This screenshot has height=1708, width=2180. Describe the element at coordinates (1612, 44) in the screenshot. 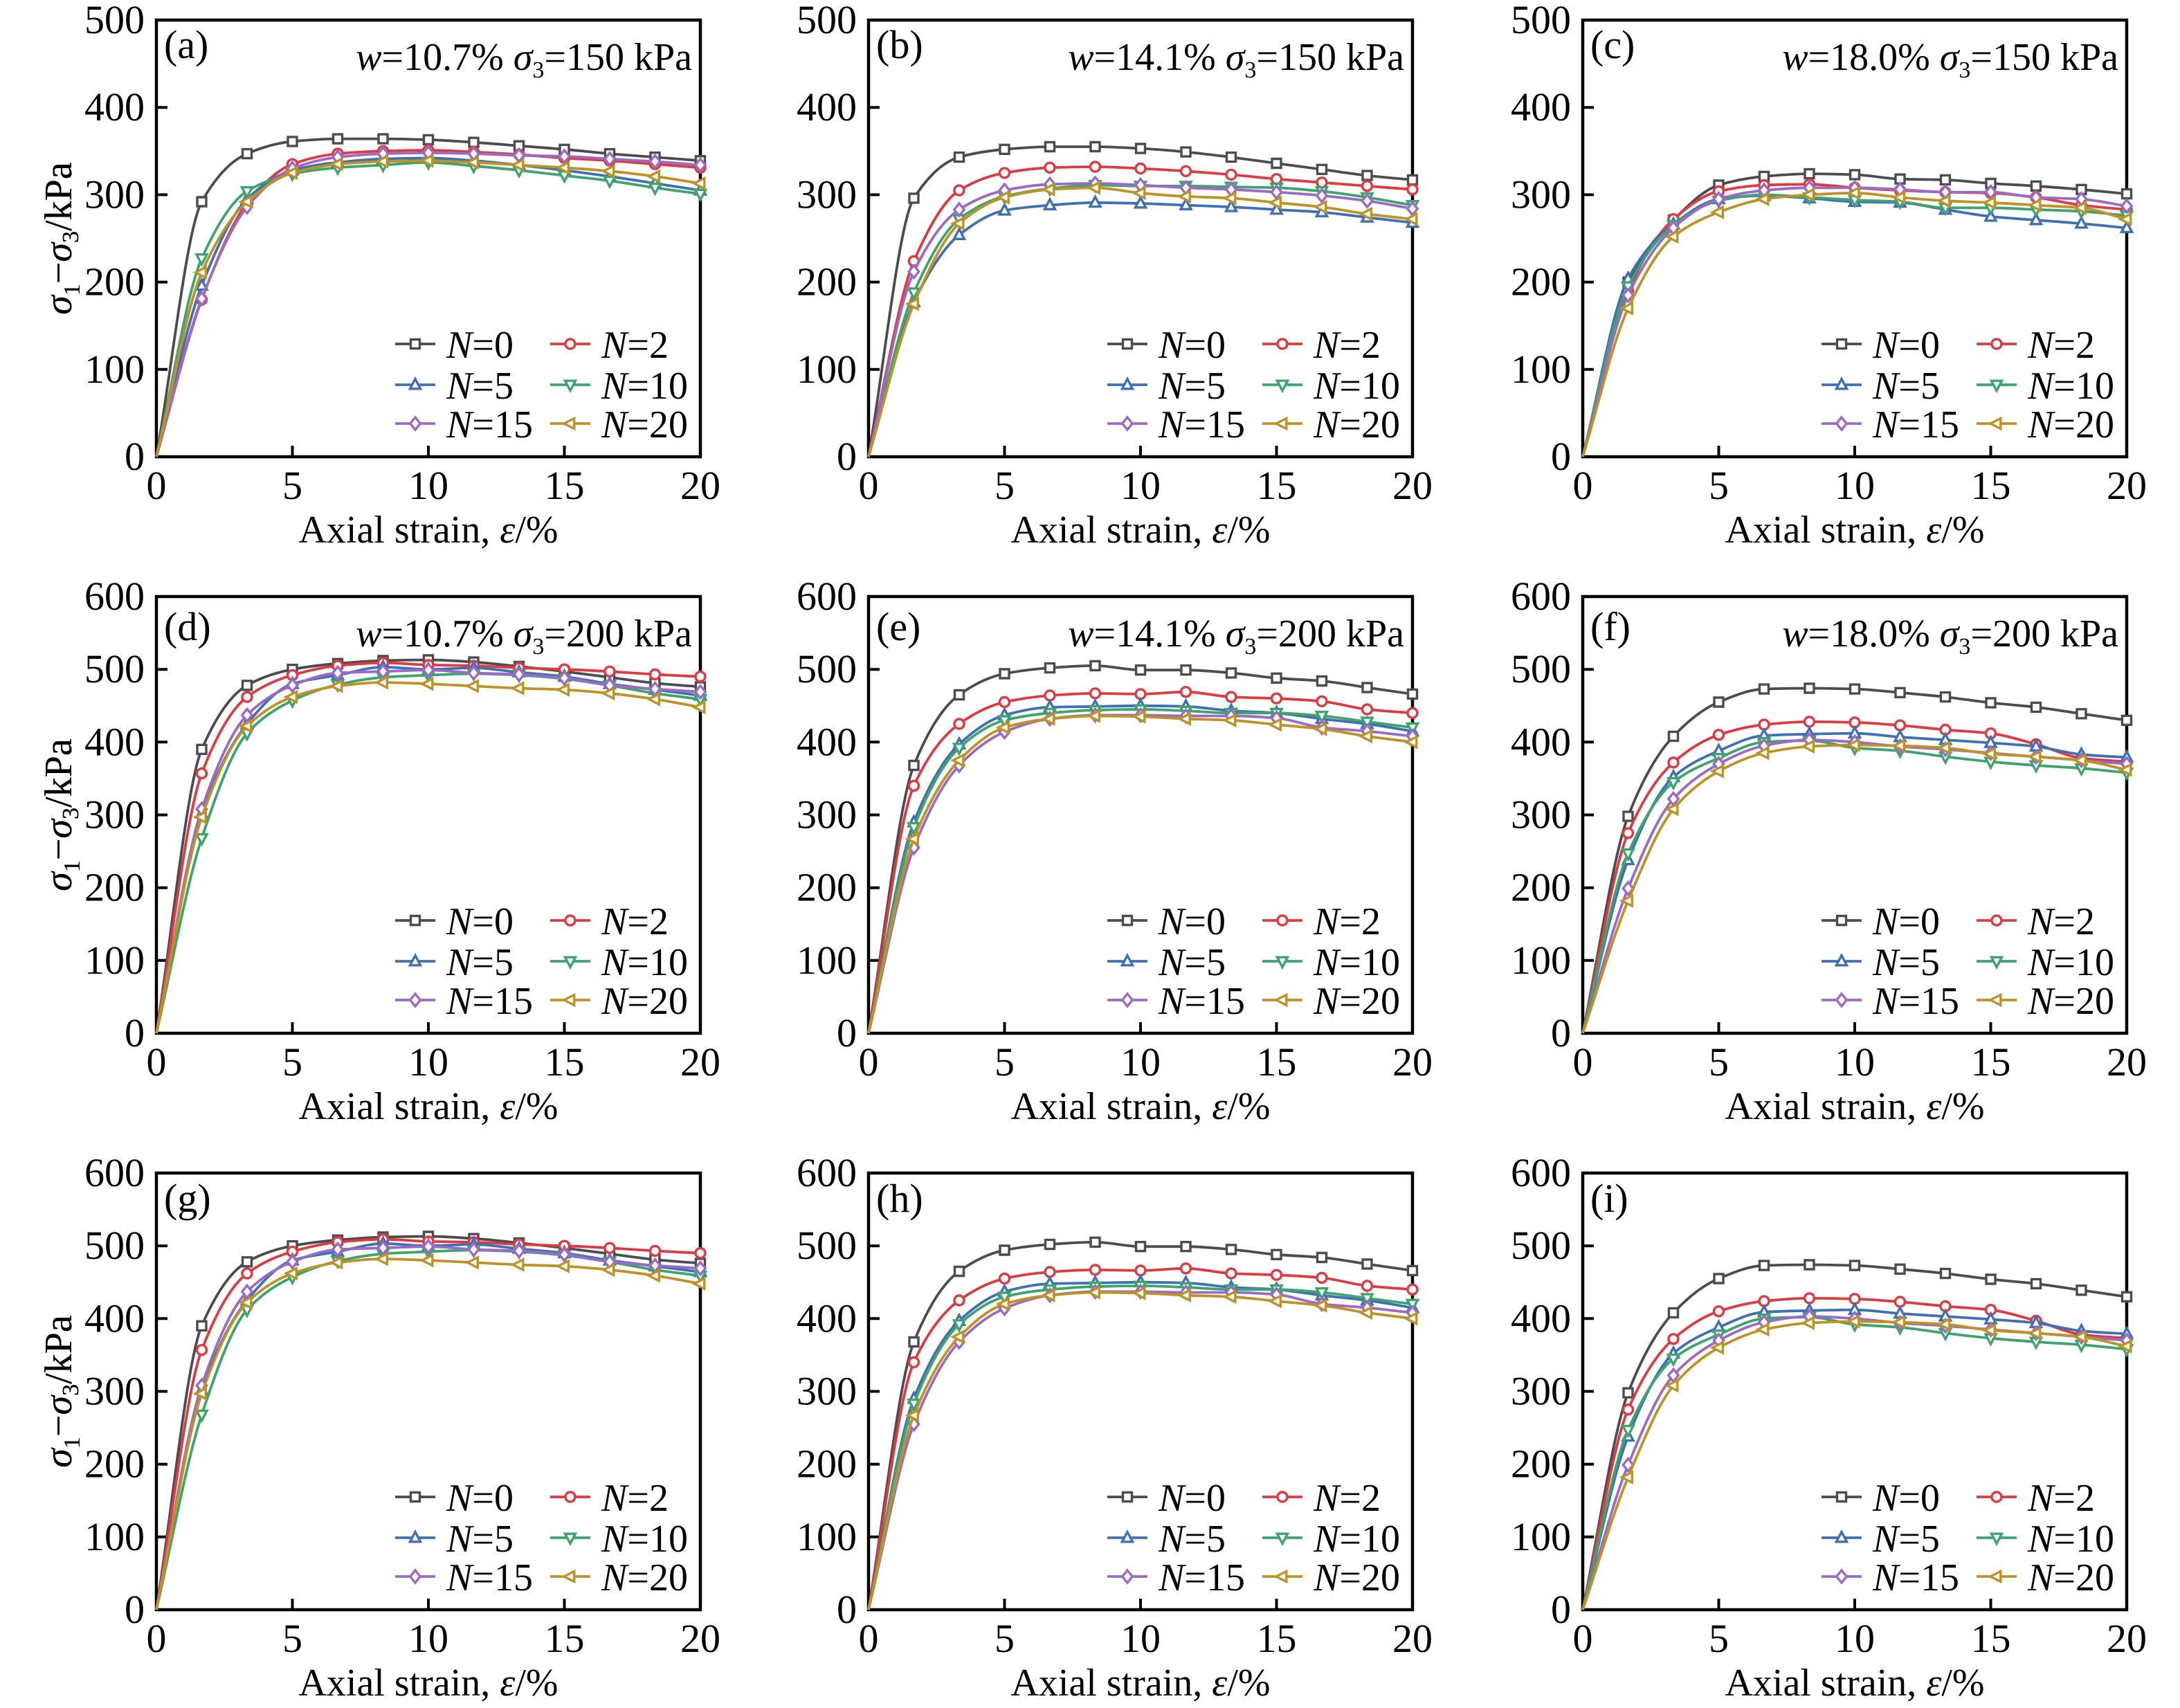

I see `svg-text: (c)` at that location.